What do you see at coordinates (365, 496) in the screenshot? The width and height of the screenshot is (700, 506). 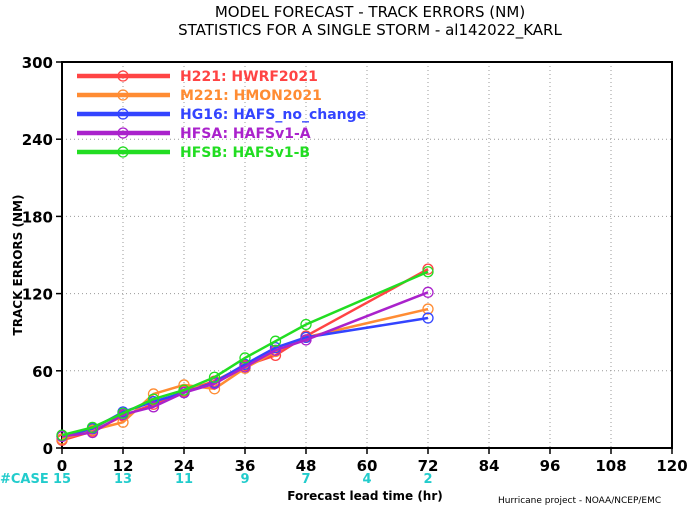 I see `x-axis-label: Forecast lead time (hr)` at bounding box center [365, 496].